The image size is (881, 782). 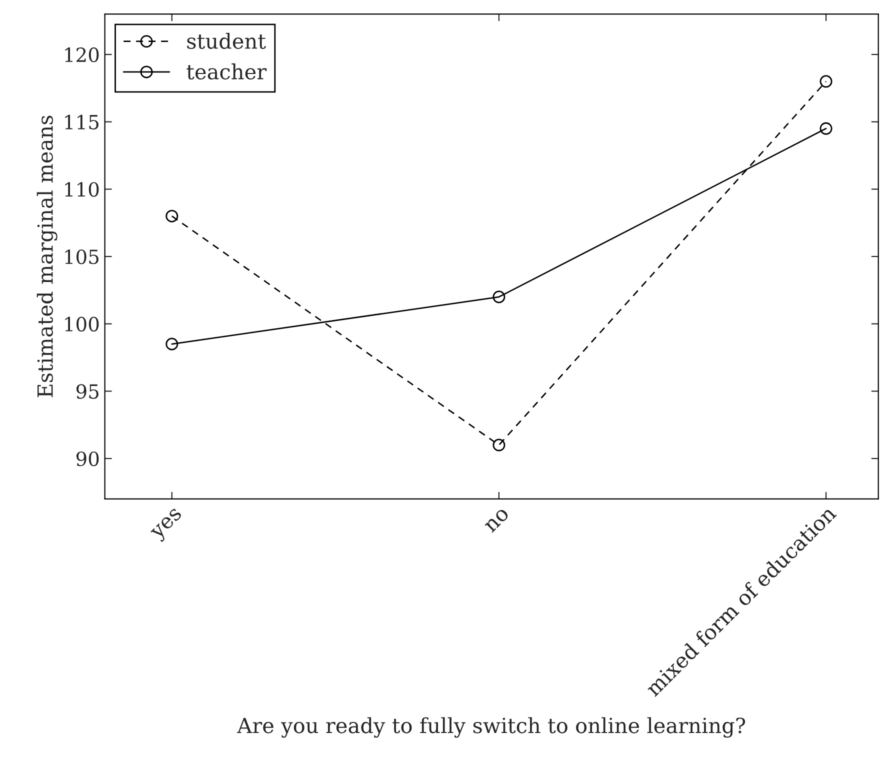 I want to click on legend-label: teacher, so click(x=226, y=71).